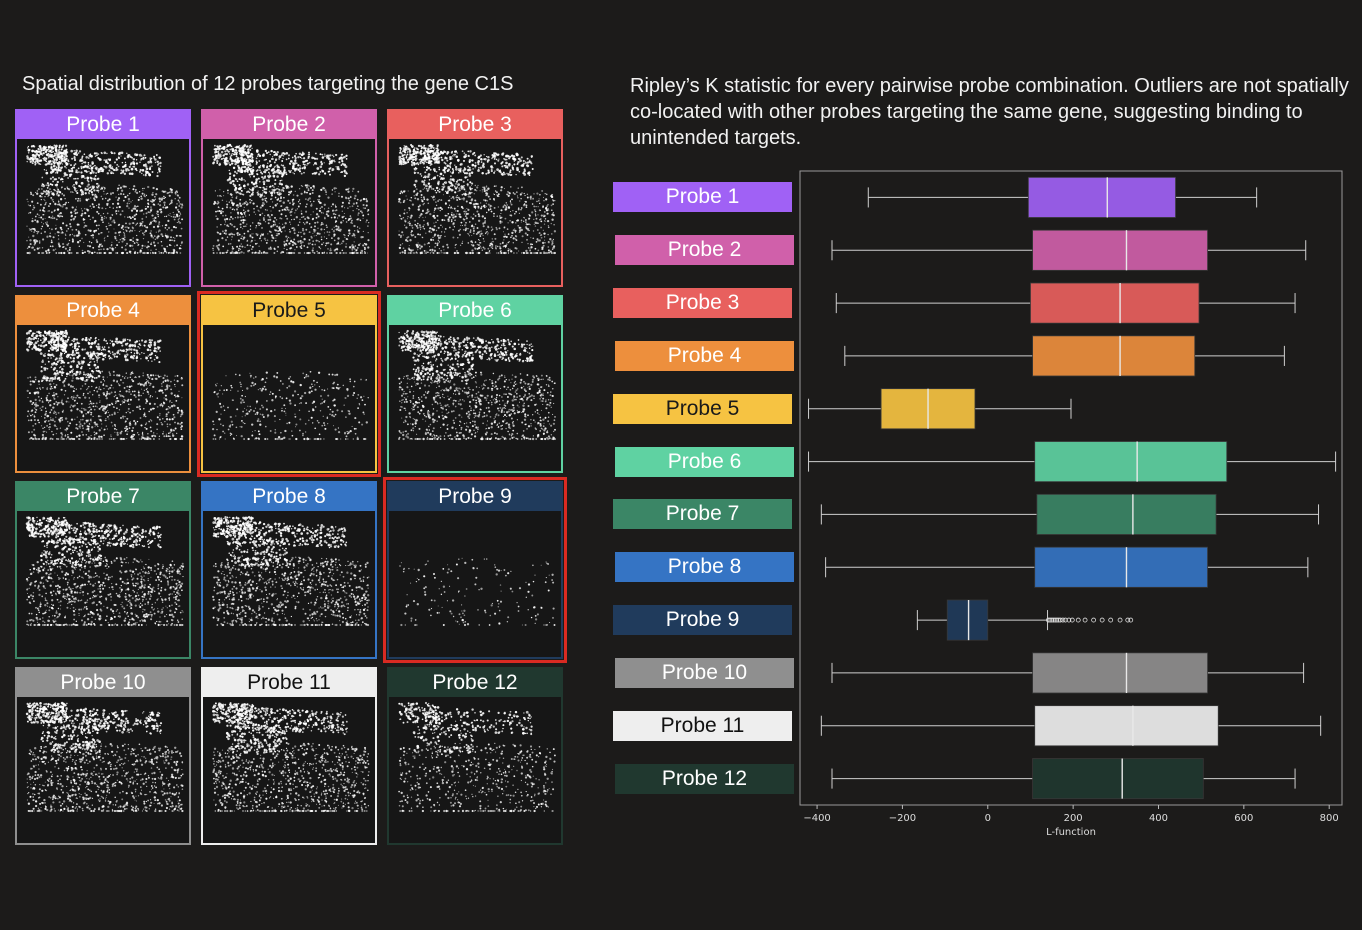  I want to click on probe-tile: Probe 6, so click(475, 384).